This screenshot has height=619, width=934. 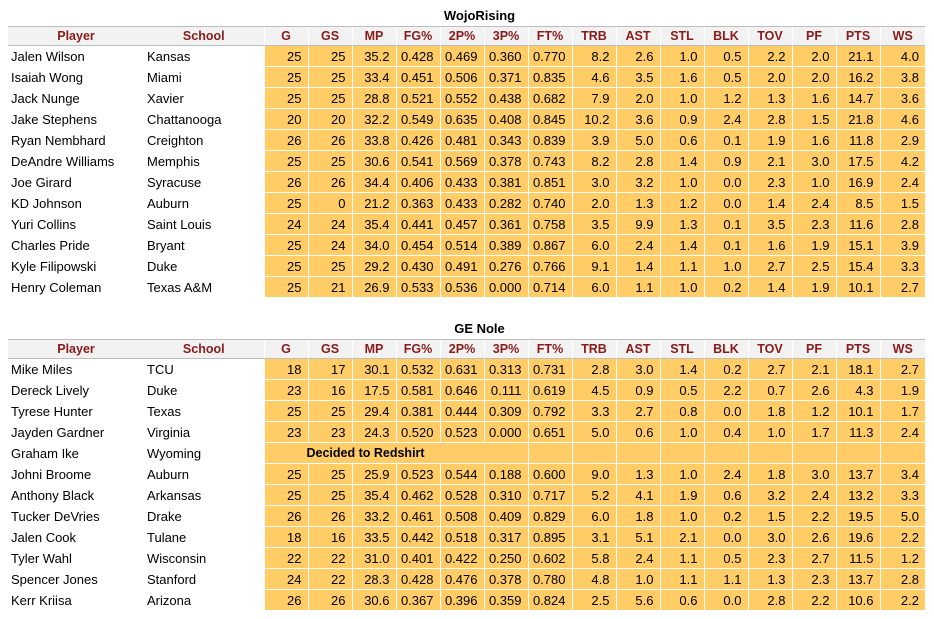 What do you see at coordinates (461, 77) in the screenshot?
I see `stat-cell: 0.506` at bounding box center [461, 77].